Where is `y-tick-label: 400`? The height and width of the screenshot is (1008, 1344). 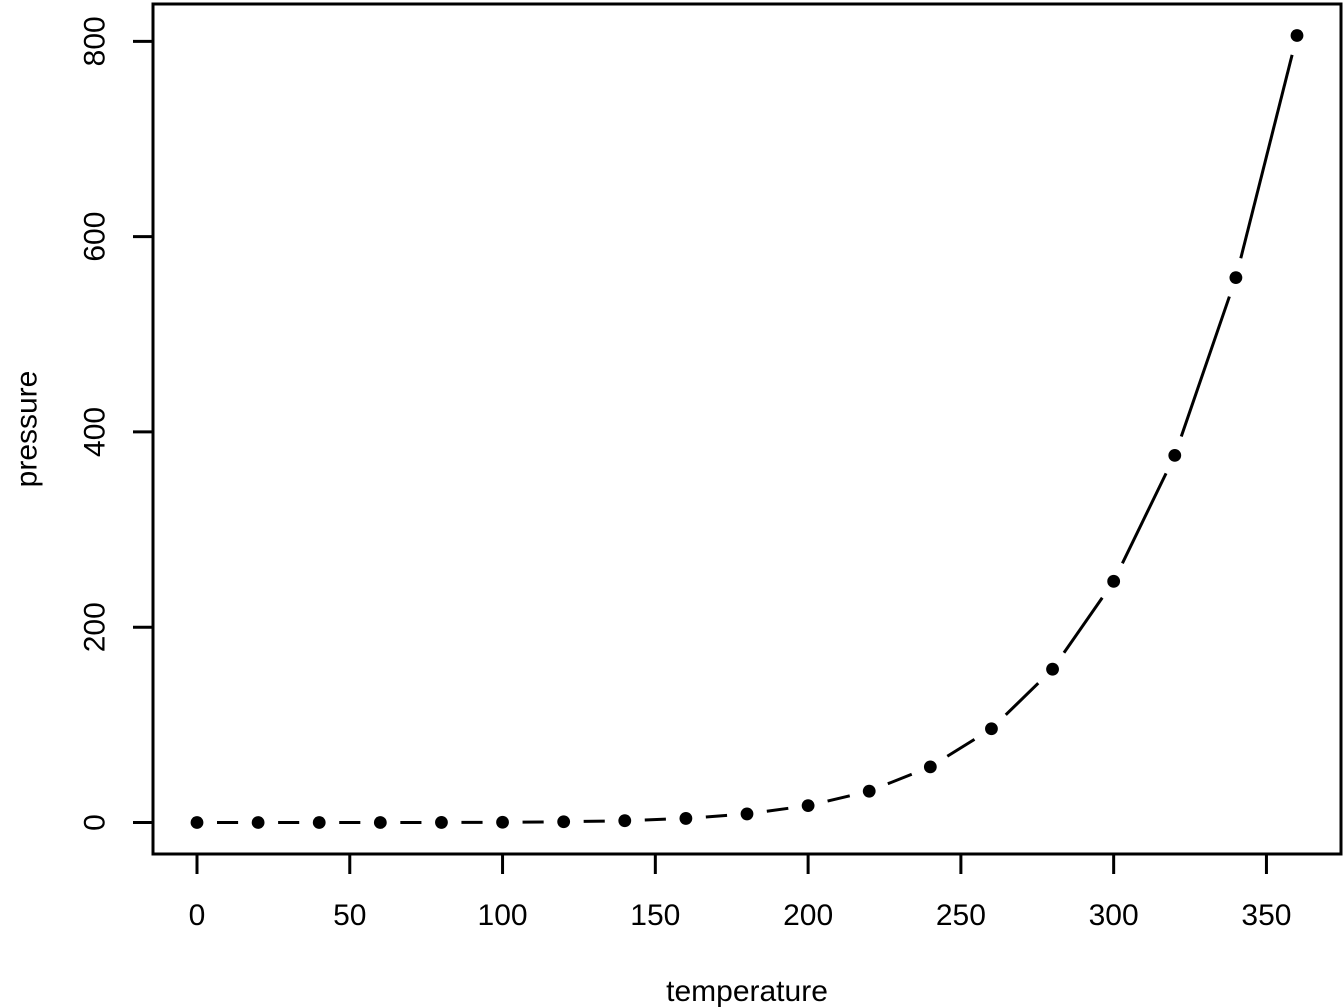 y-tick-label: 400 is located at coordinates (95, 432).